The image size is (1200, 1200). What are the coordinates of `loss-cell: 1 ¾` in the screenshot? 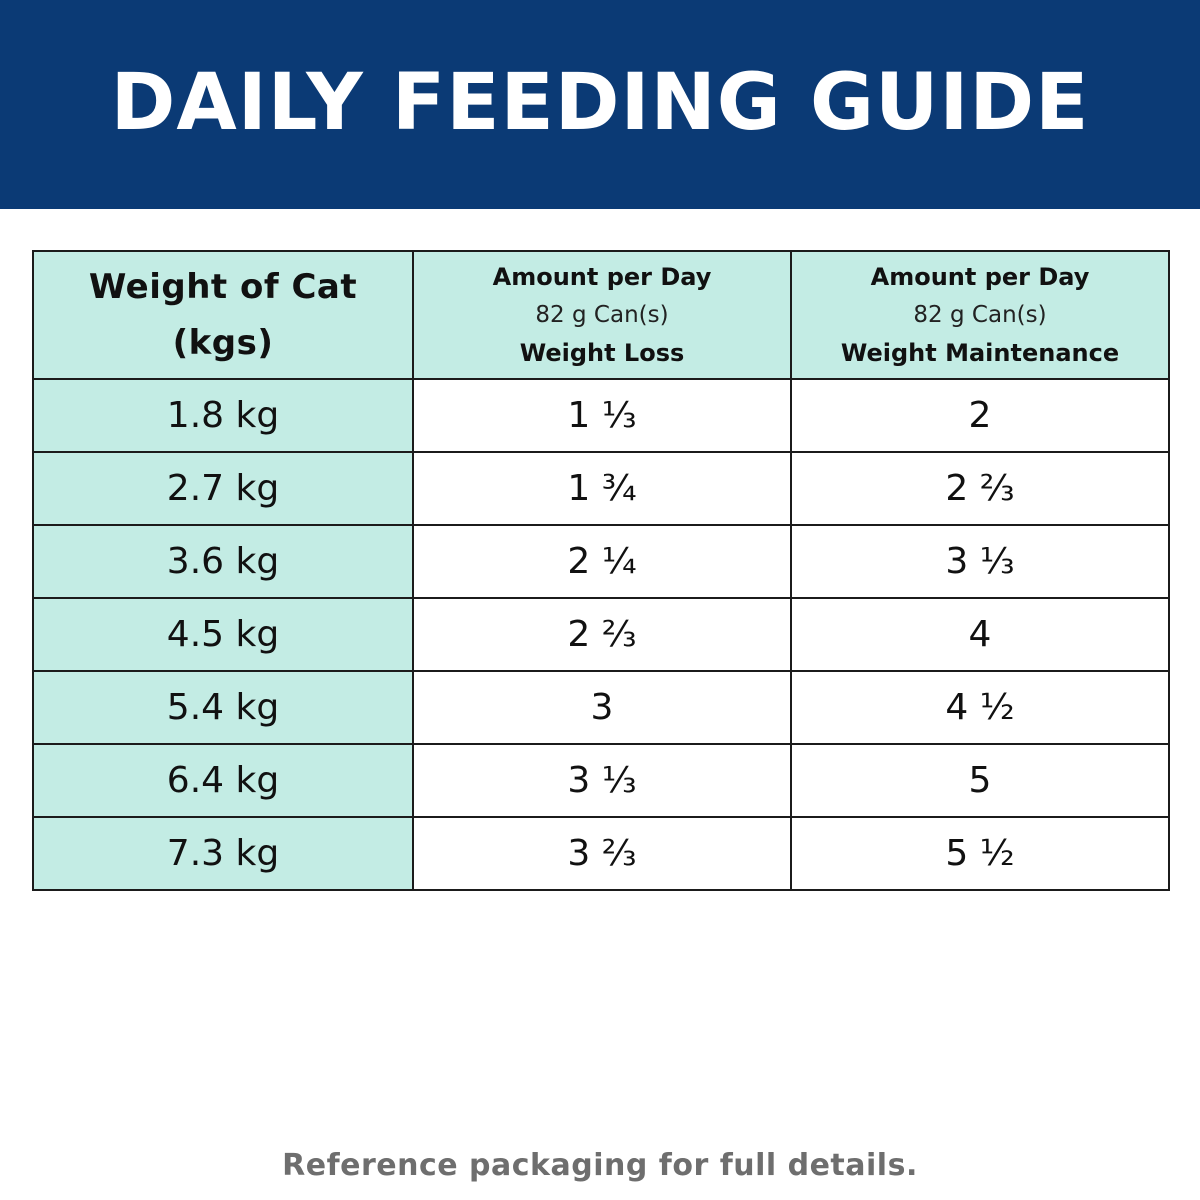 It's located at (602, 488).